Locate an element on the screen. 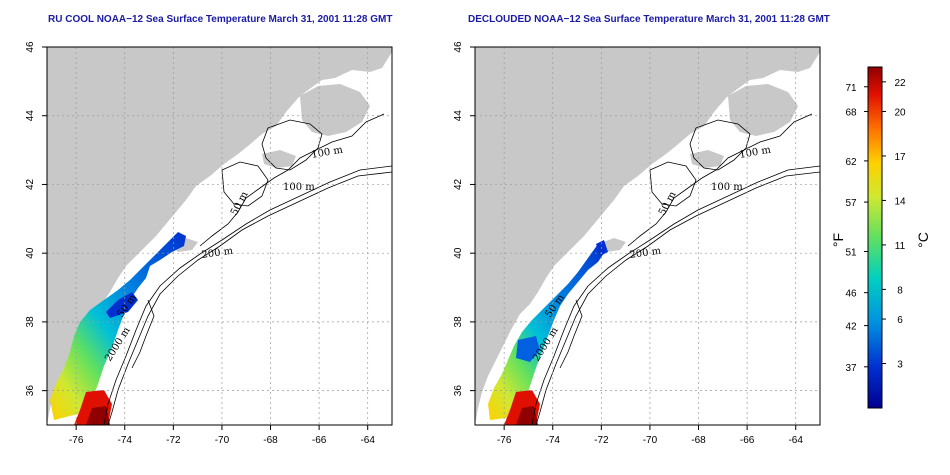  colorbar-gradient is located at coordinates (875, 237).